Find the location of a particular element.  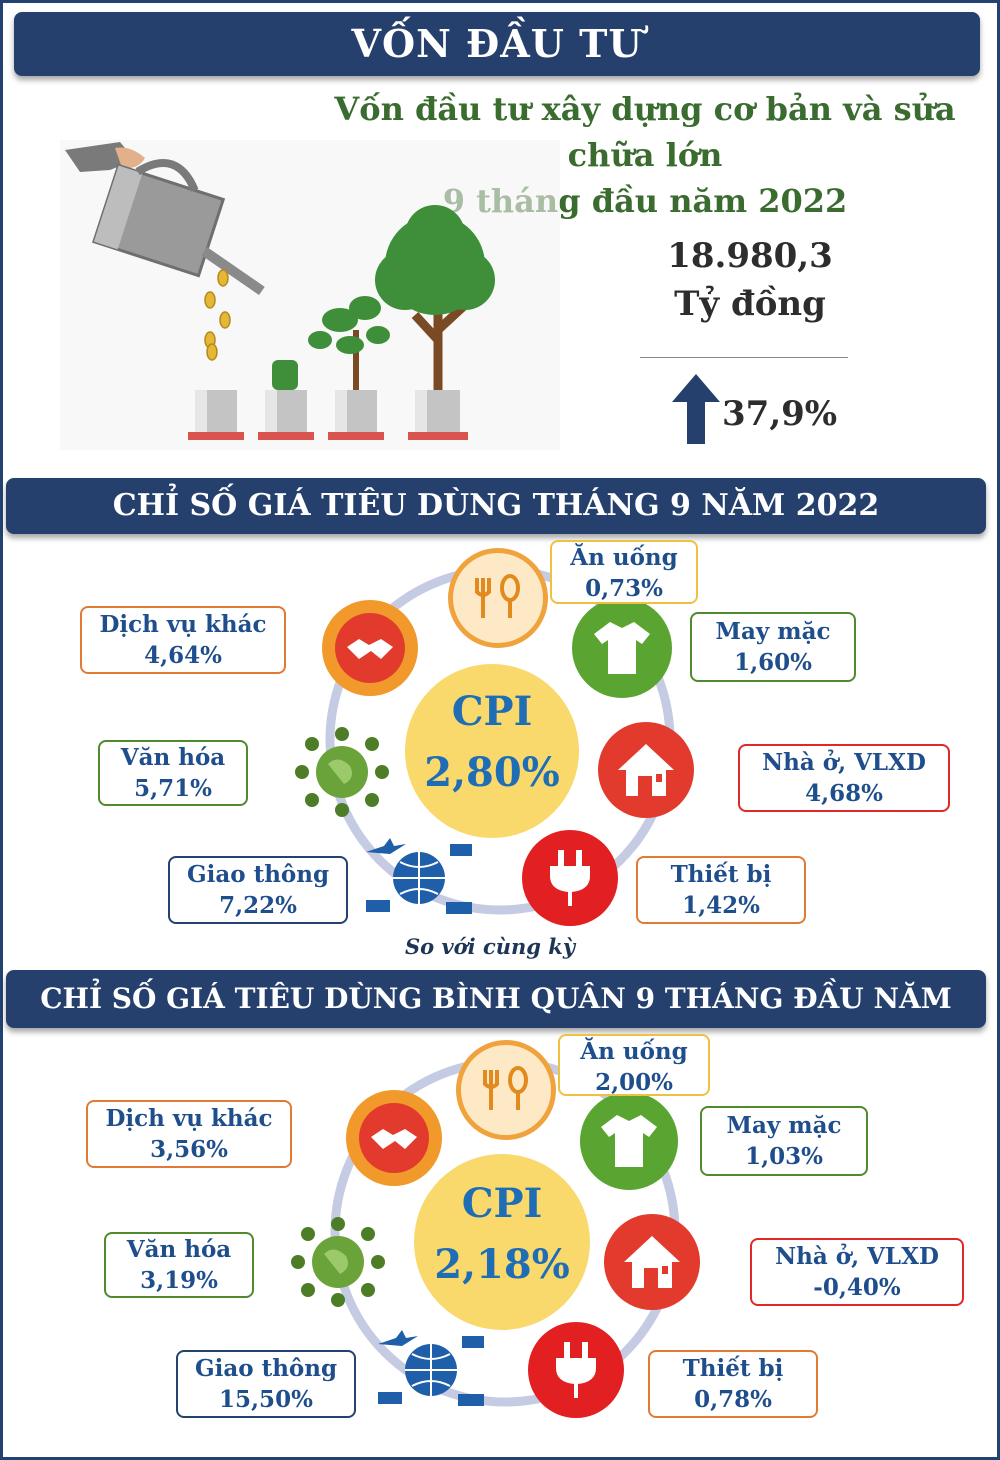

cpi-avg-equipment-label: Thiết bị is located at coordinates (733, 1368).